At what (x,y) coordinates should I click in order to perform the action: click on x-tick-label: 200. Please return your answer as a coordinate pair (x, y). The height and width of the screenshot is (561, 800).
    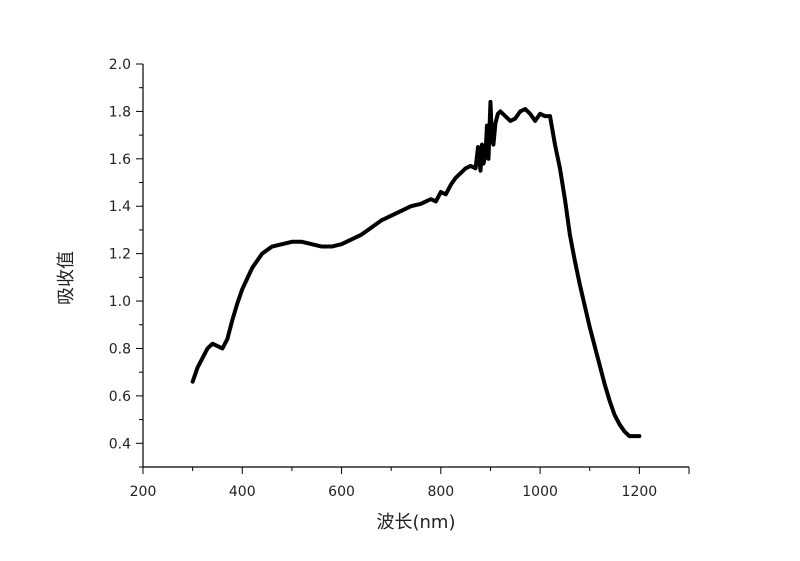
    Looking at the image, I should click on (143, 492).